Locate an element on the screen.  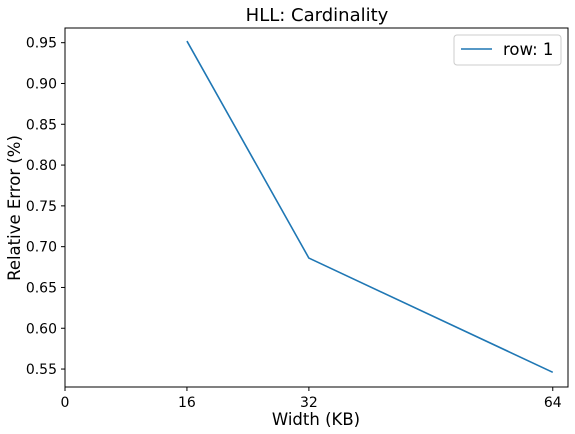
x-tick-label: 16 is located at coordinates (187, 403).